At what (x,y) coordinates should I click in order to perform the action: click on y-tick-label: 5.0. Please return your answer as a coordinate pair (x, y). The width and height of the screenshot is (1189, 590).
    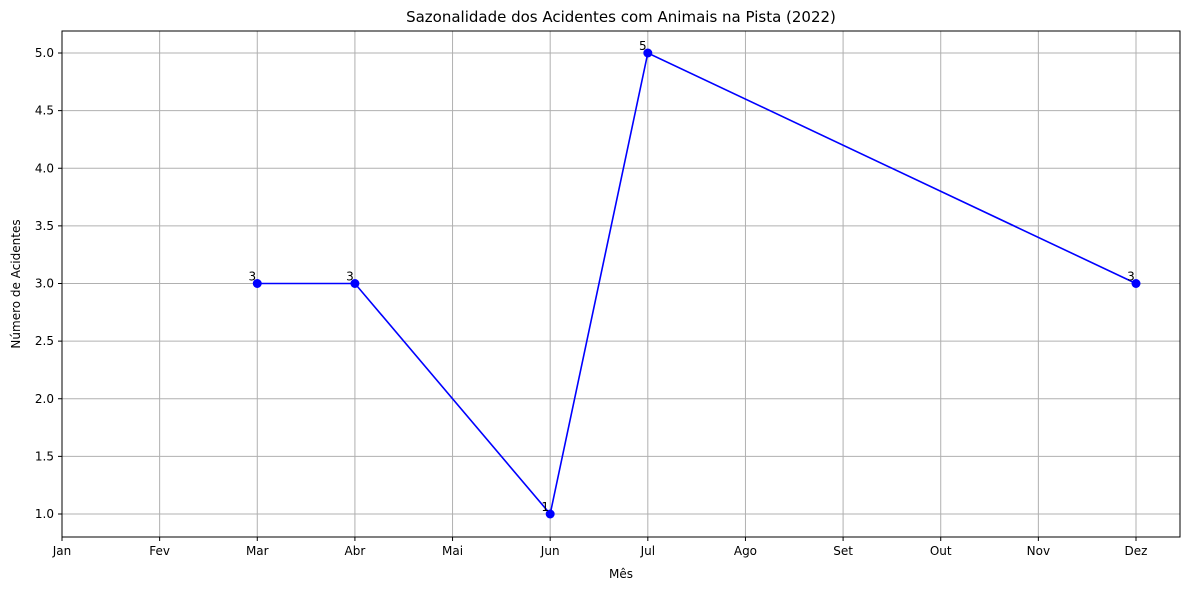
    Looking at the image, I should click on (44, 53).